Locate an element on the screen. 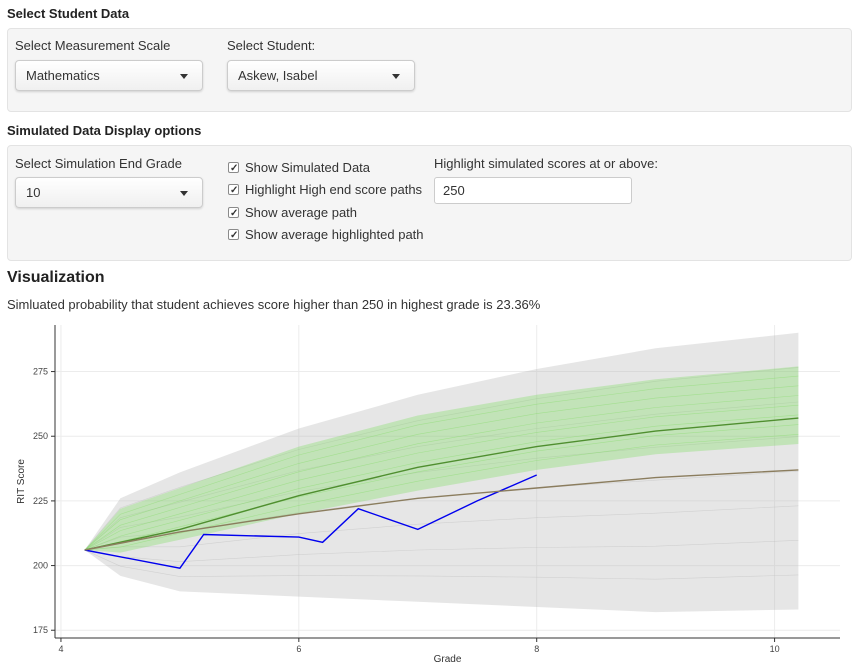  checkbox-label: Show average path is located at coordinates (301, 212).